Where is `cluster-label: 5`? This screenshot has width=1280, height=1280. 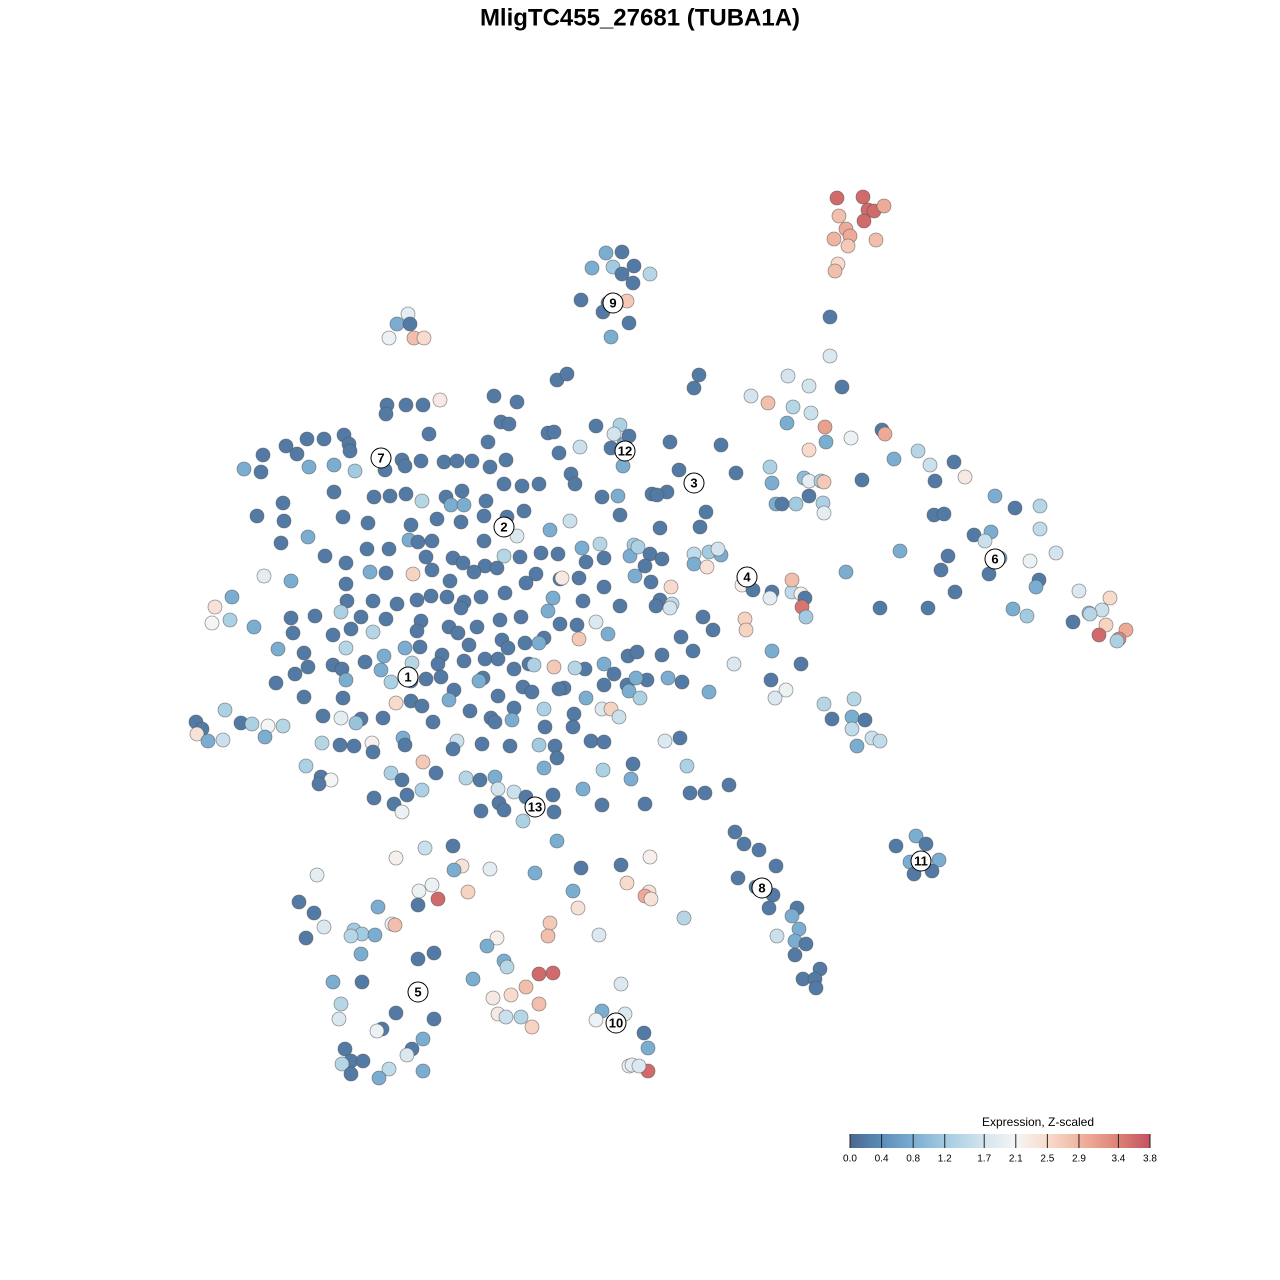
cluster-label: 5 is located at coordinates (417, 991).